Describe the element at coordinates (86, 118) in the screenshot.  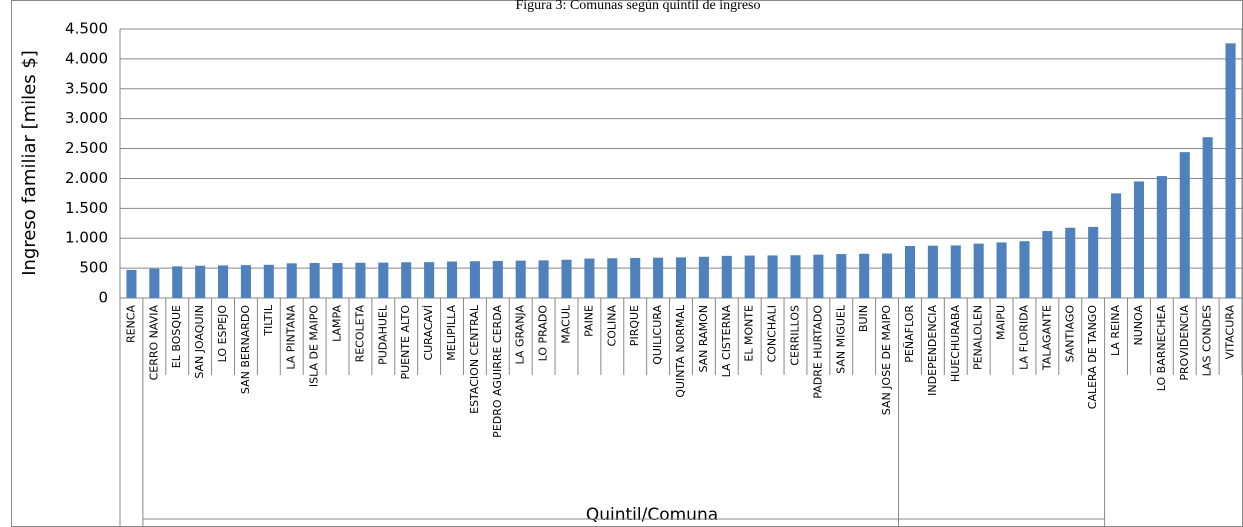
I see `y-tick-label: 3.000` at that location.